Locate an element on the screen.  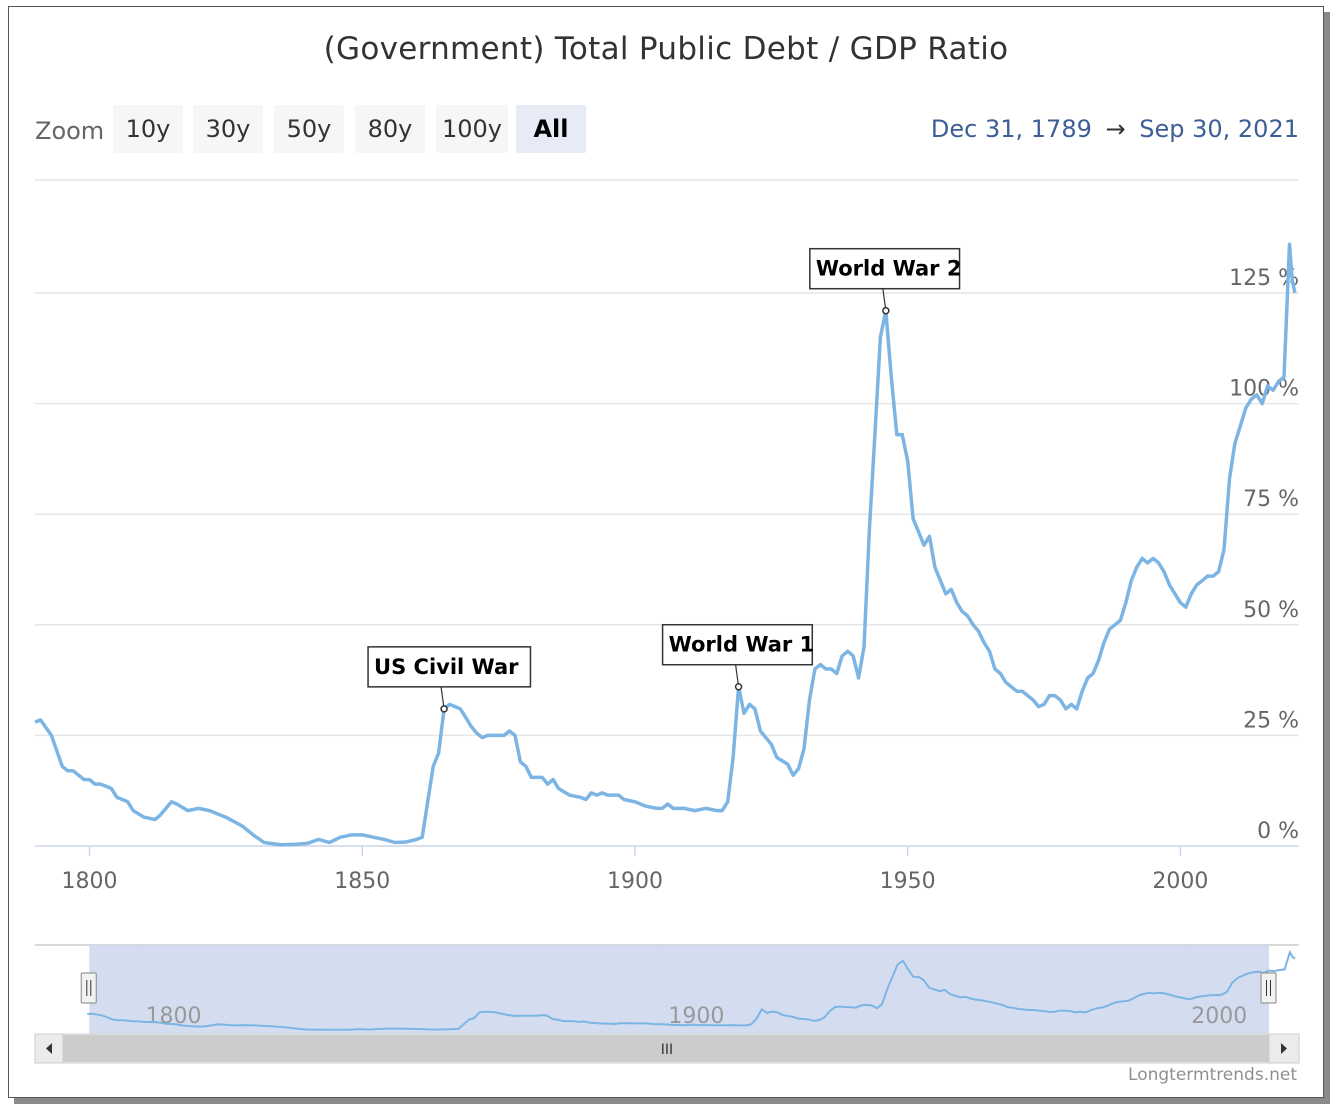
annotation-label: US Civil War is located at coordinates (446, 667).